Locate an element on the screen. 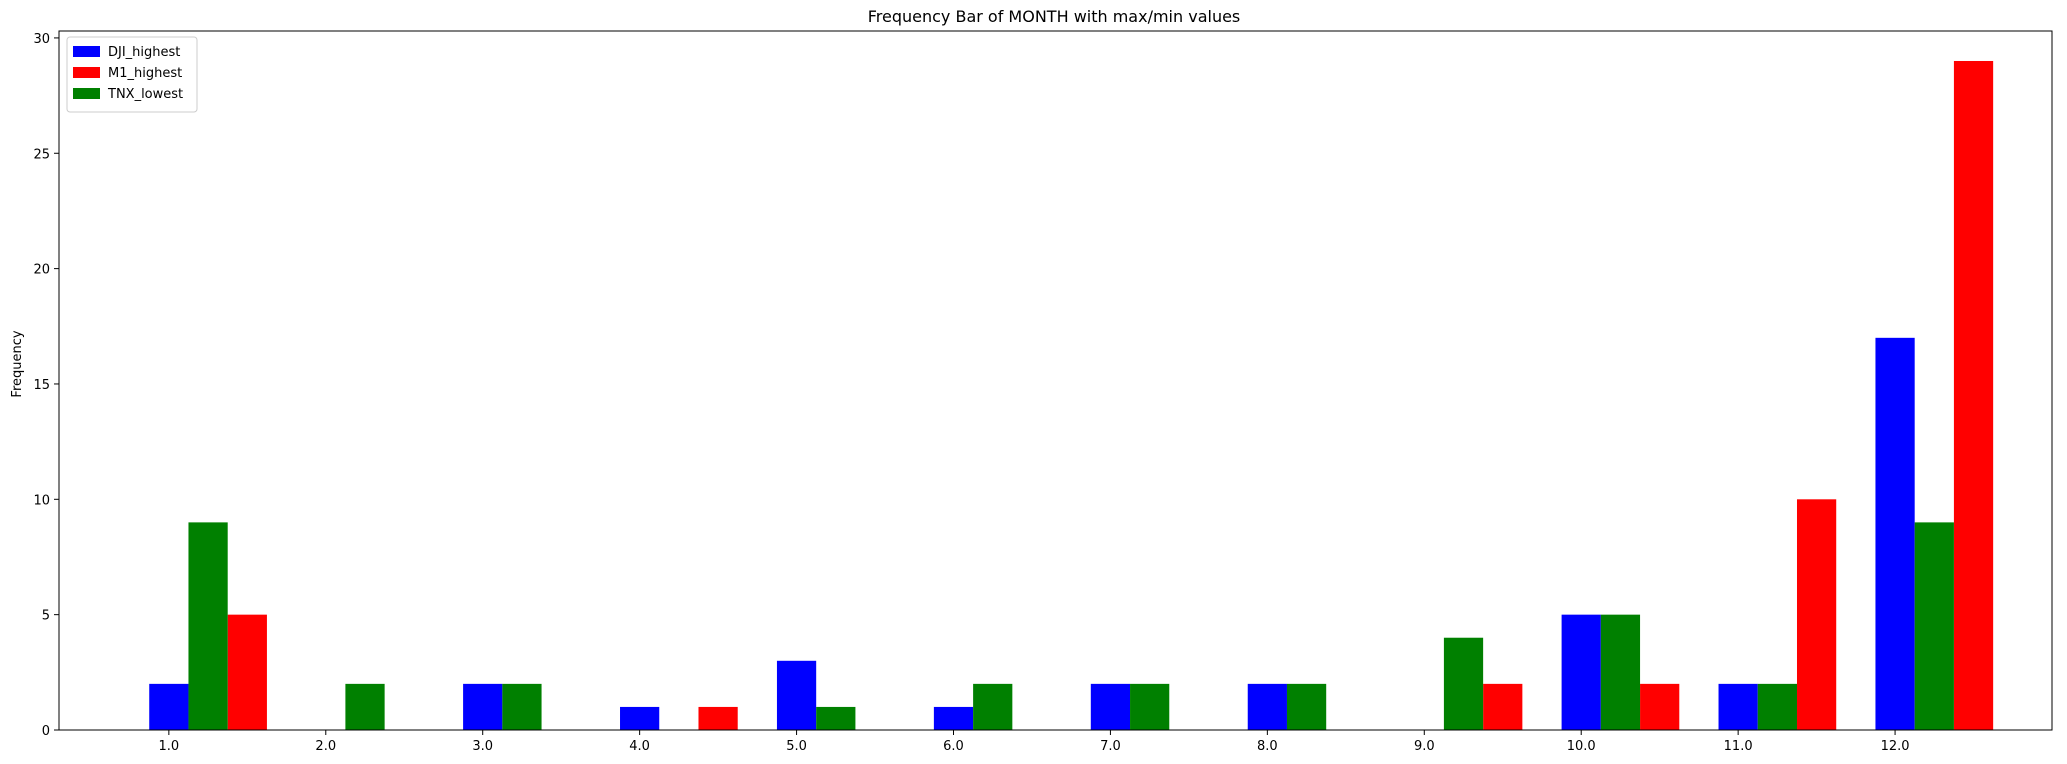 This screenshot has width=2067, height=764. y-tick-label: 0 is located at coordinates (46, 731).